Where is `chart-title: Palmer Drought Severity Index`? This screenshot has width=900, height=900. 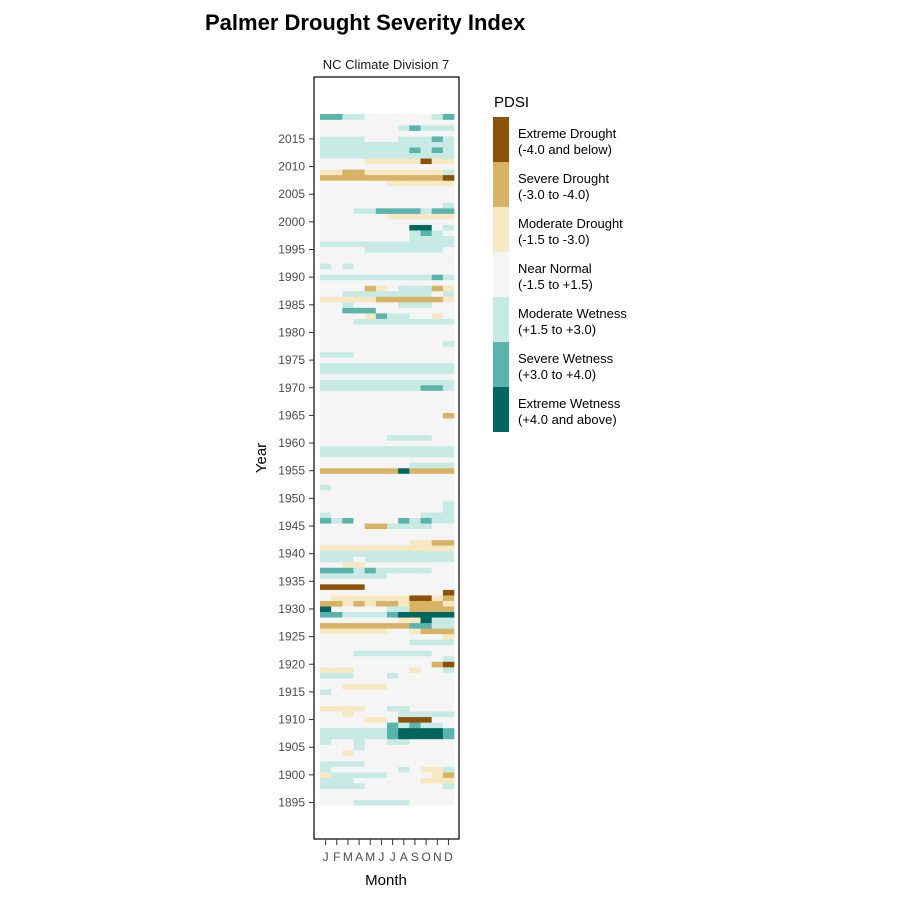
chart-title: Palmer Drought Severity Index is located at coordinates (365, 22).